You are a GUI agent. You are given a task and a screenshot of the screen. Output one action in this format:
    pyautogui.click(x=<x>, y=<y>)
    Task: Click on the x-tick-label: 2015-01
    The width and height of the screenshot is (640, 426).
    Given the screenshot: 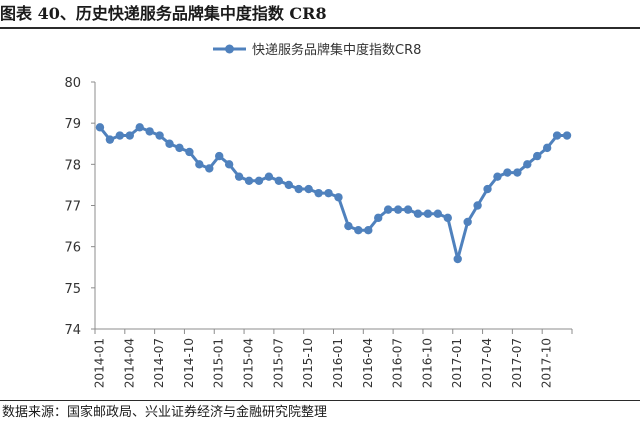 What is the action you would take?
    pyautogui.click(x=219, y=363)
    